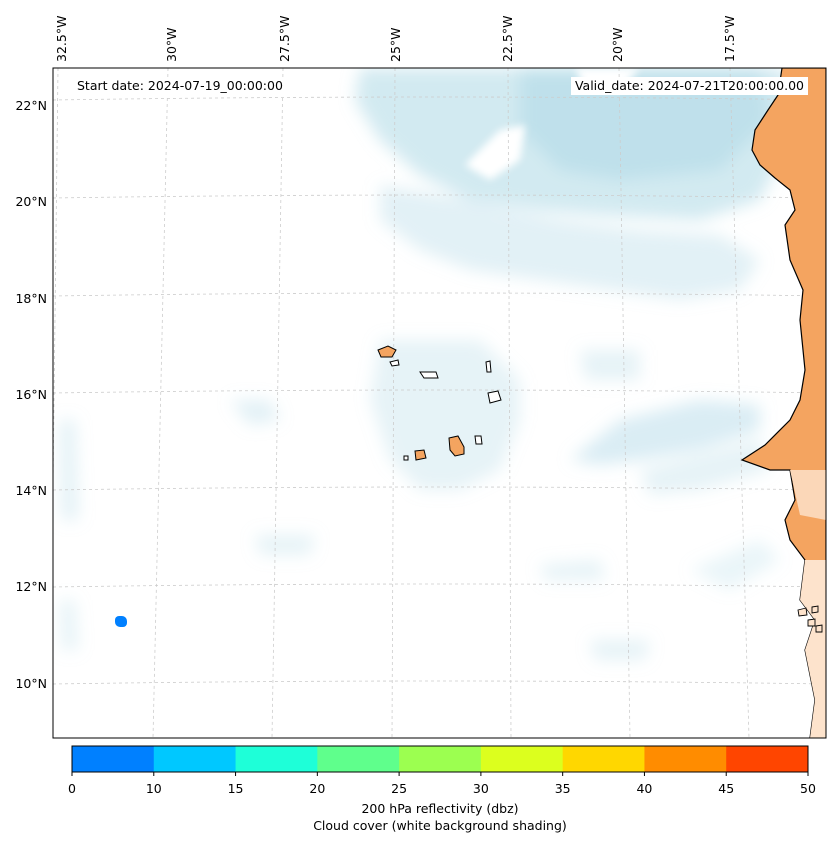 This screenshot has width=837, height=843. Describe the element at coordinates (61, 38) in the screenshot. I see `lon-label-32-5w: 32.5°W` at that location.